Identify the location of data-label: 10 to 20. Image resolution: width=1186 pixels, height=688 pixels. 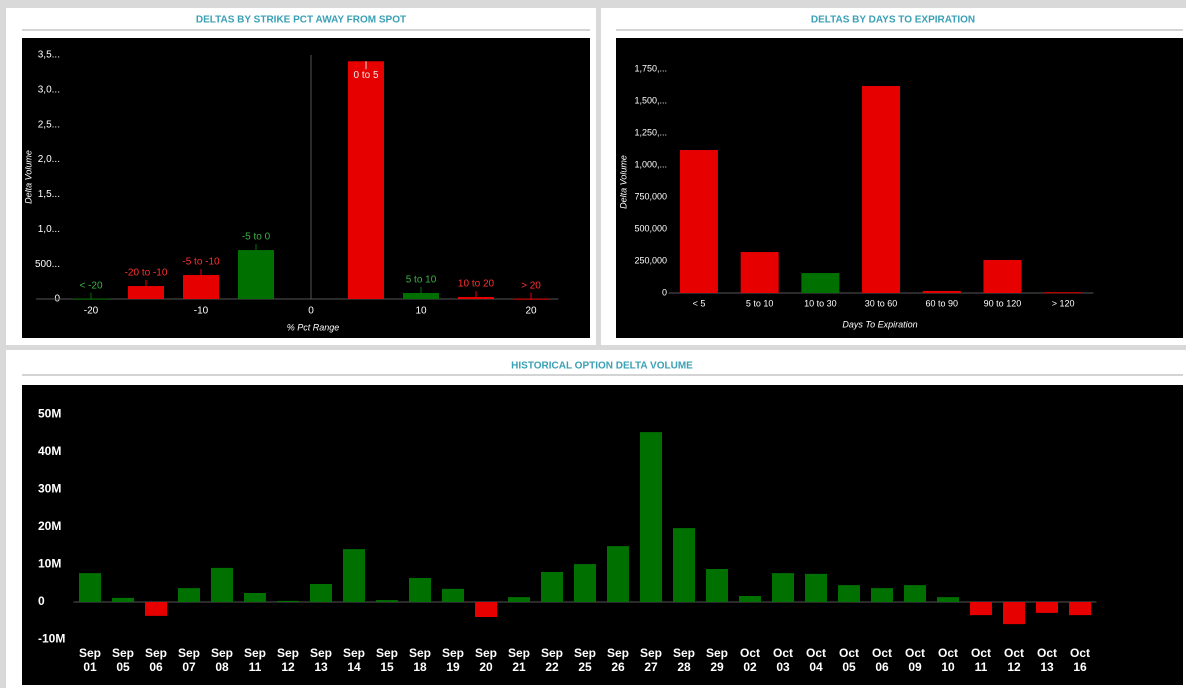
(476, 284).